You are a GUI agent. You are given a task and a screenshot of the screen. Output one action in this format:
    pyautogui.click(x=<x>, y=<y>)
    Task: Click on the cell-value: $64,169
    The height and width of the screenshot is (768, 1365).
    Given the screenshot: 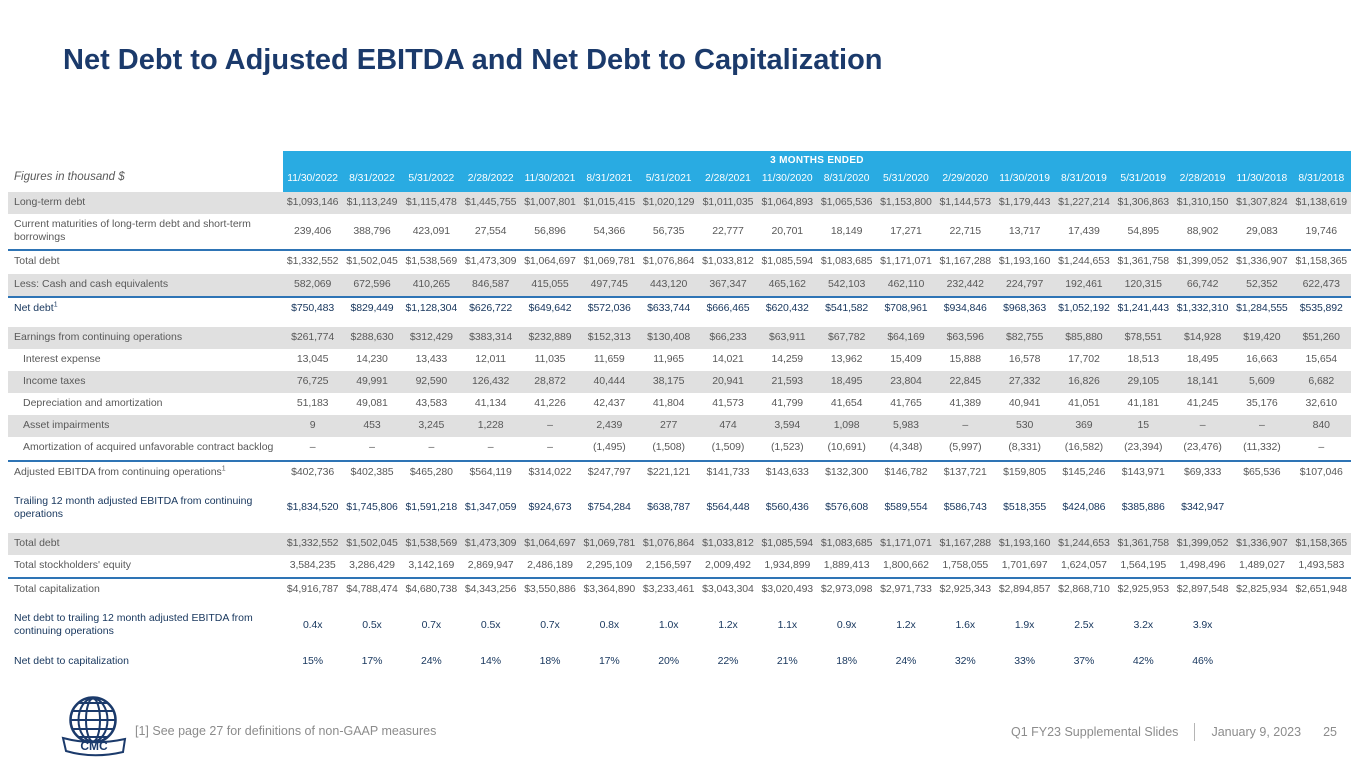 What is the action you would take?
    pyautogui.click(x=906, y=337)
    